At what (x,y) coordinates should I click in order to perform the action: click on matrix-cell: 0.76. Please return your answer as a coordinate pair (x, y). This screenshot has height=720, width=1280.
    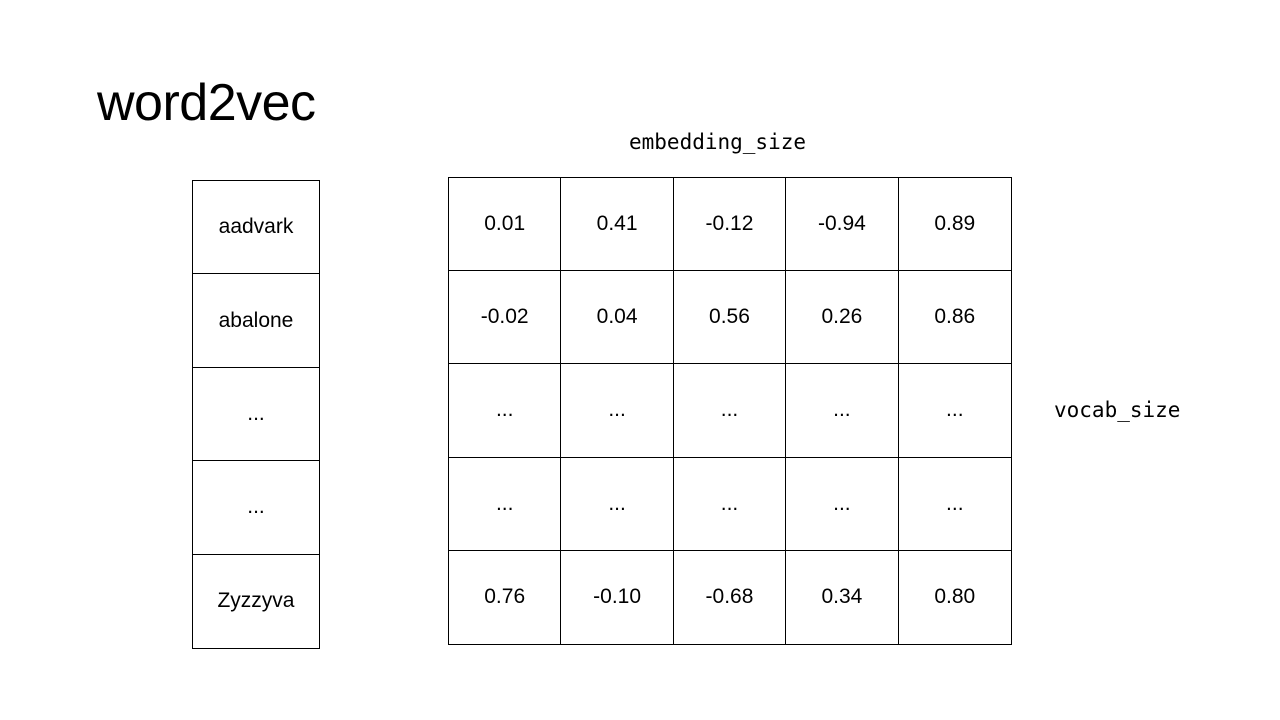
    Looking at the image, I should click on (505, 597).